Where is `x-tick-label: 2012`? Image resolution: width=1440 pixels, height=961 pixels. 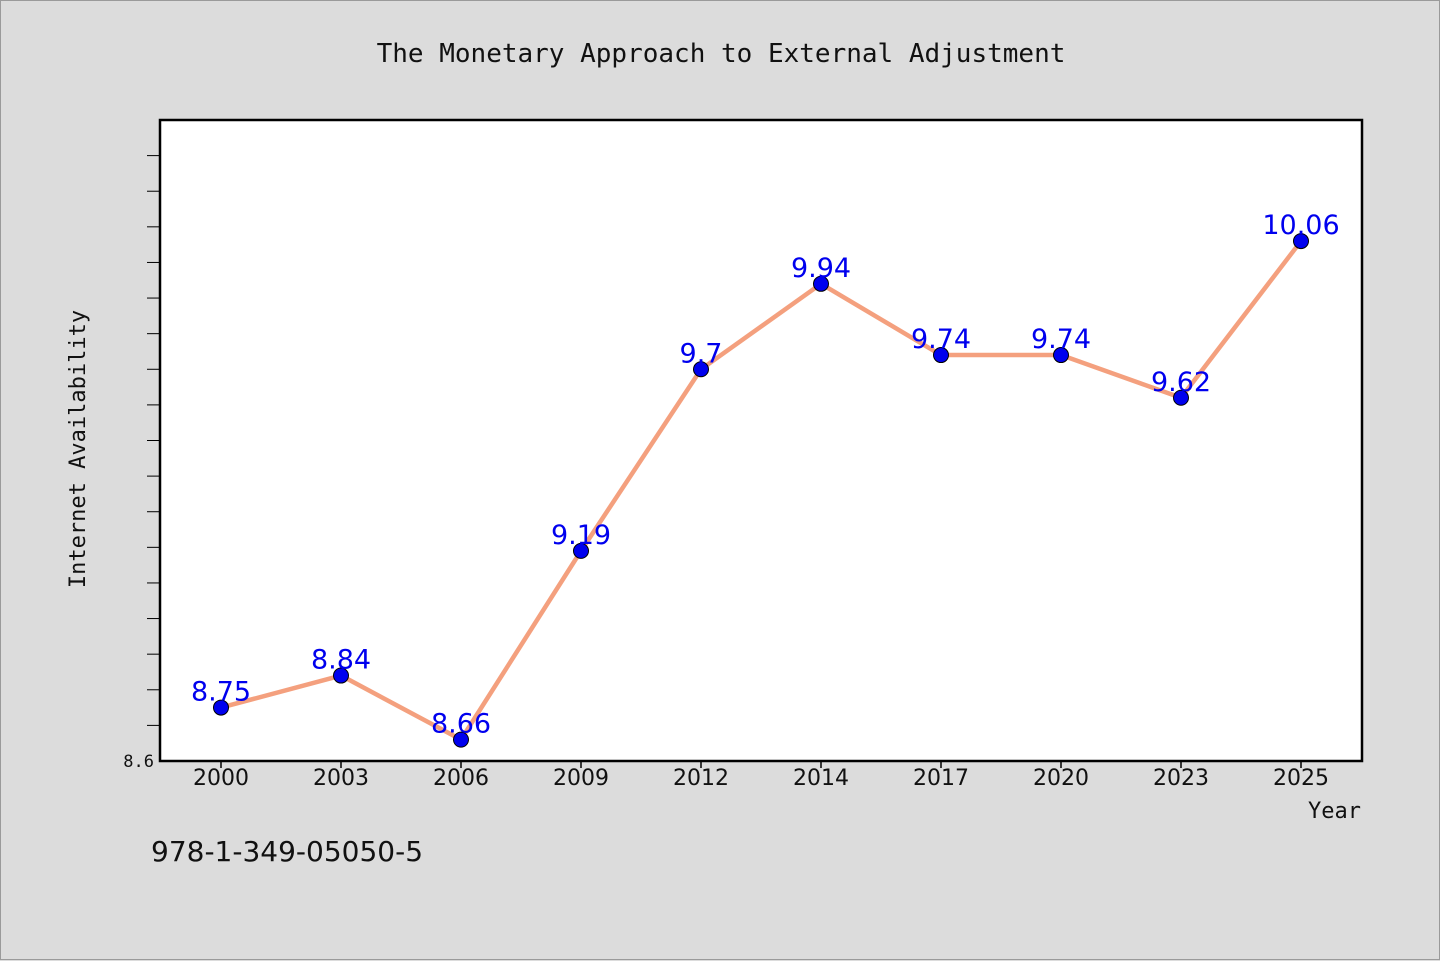
x-tick-label: 2012 is located at coordinates (701, 778).